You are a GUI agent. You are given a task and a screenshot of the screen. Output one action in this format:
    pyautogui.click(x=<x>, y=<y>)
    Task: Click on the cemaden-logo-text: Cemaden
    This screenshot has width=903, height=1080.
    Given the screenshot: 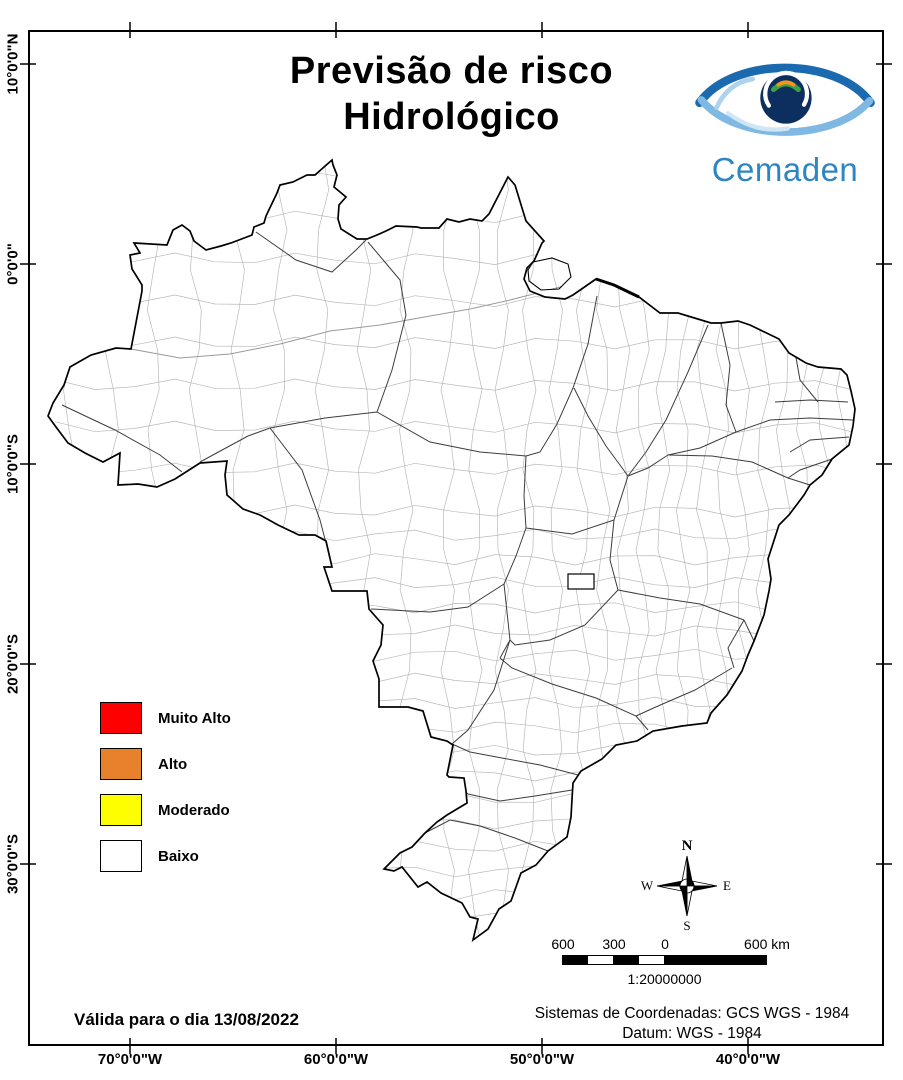 What is the action you would take?
    pyautogui.click(x=785, y=169)
    